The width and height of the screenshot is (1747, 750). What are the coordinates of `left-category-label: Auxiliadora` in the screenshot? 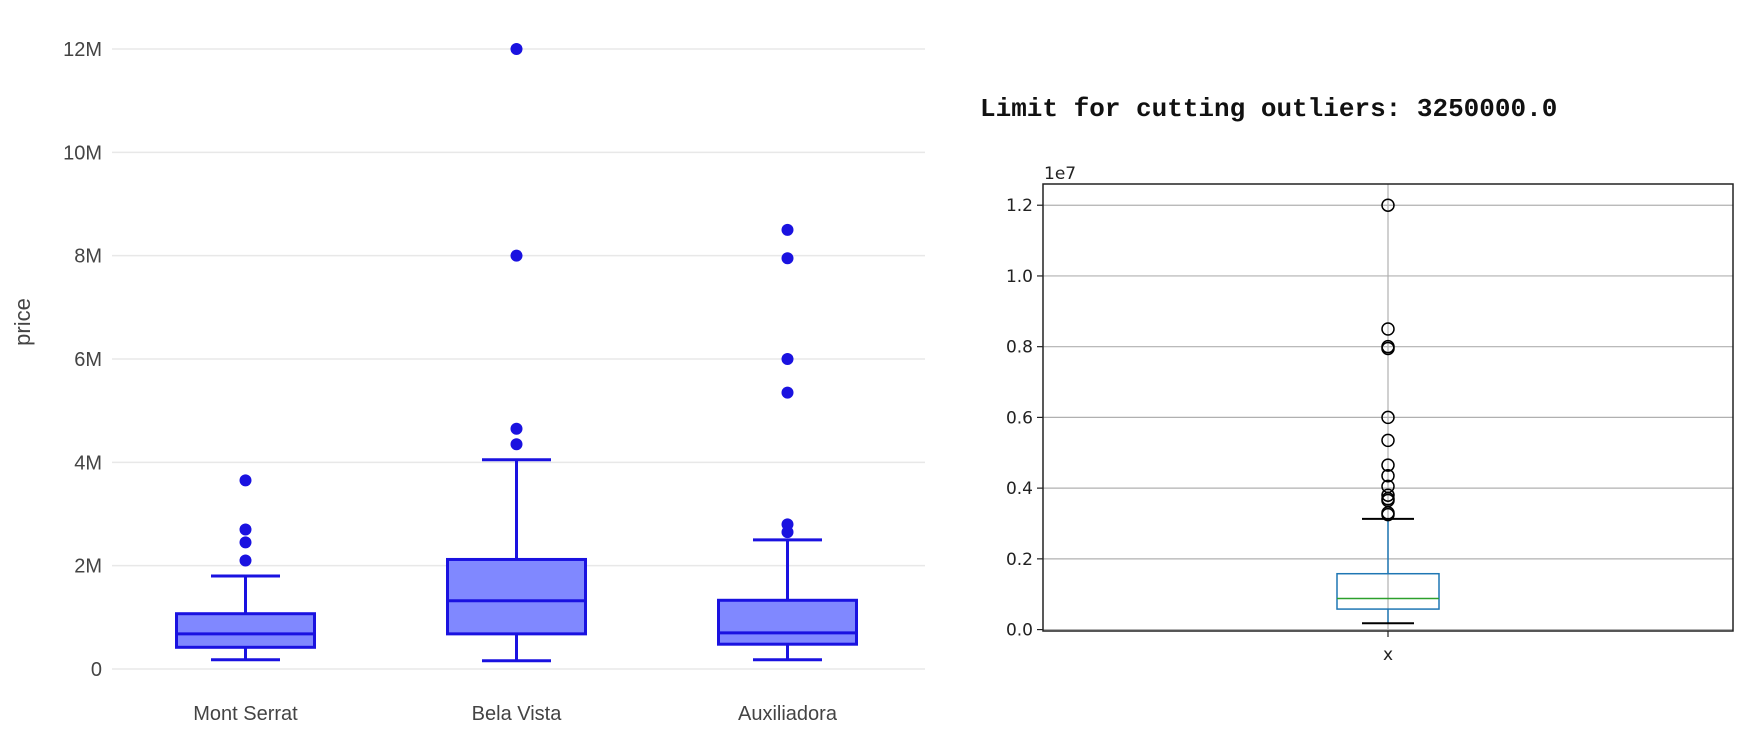 It's located at (788, 714).